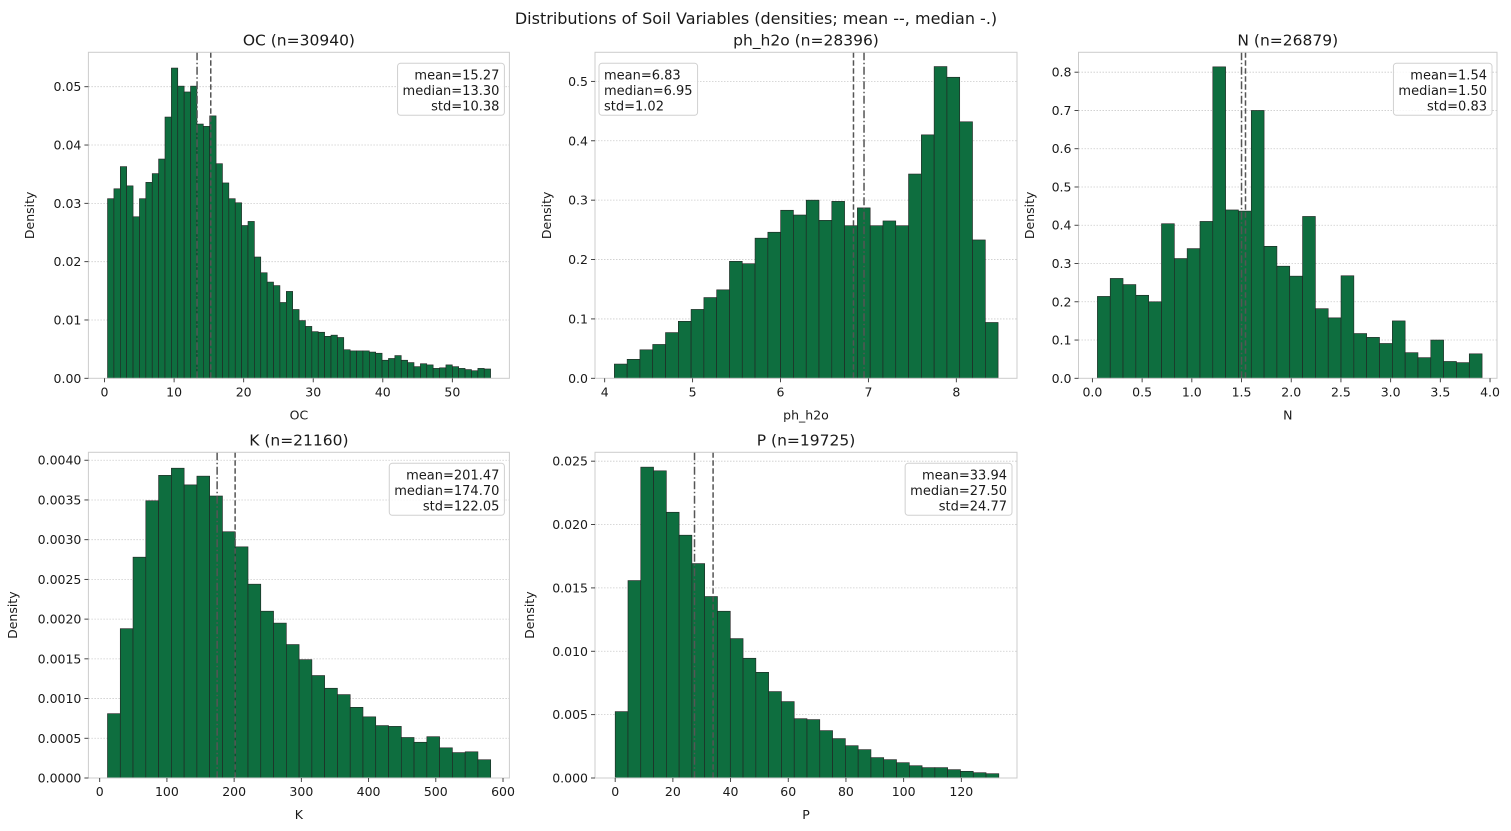 Image resolution: width=1511 pixels, height=831 pixels. I want to click on x-tick-label: 4, so click(605, 391).